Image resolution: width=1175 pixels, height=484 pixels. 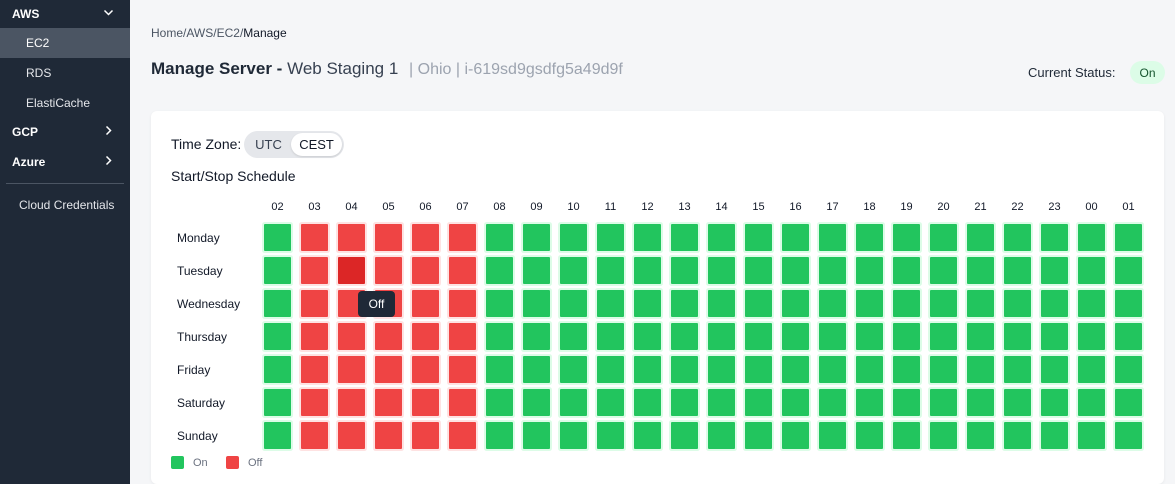 What do you see at coordinates (65, 103) in the screenshot?
I see `sidebar-item-elasticache: ElastiCache` at bounding box center [65, 103].